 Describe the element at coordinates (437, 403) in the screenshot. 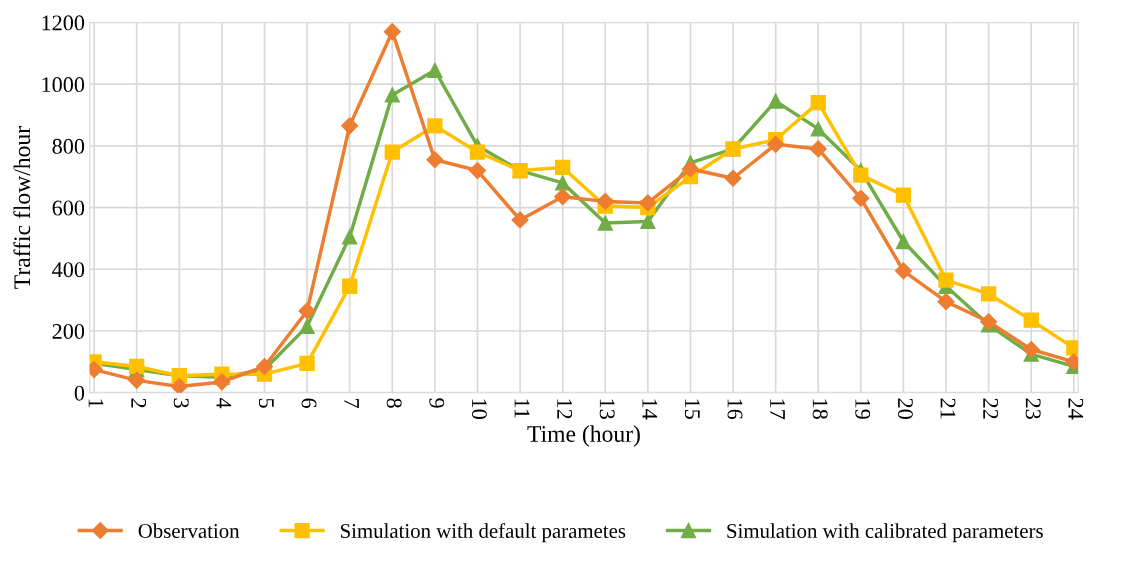

I see `x-tick-label: 9` at that location.